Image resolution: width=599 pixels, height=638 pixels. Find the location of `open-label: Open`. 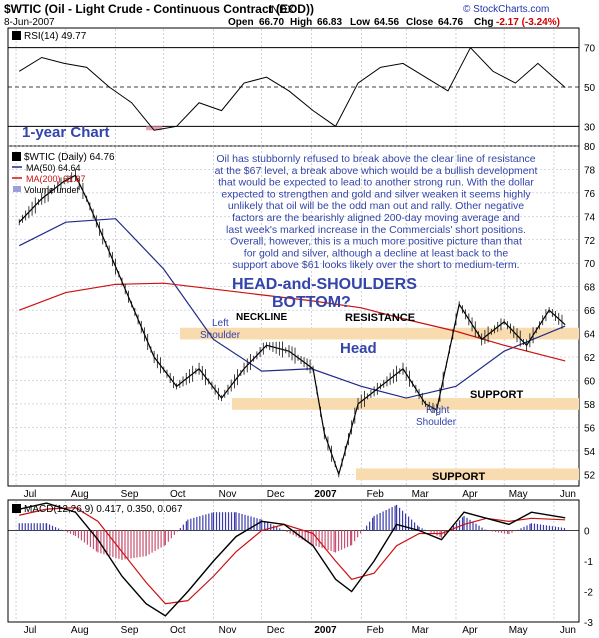

open-label: Open is located at coordinates (241, 22).